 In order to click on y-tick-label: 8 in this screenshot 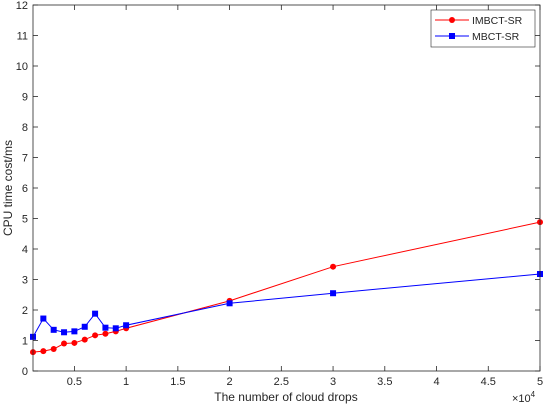, I will do `click(25, 128)`.